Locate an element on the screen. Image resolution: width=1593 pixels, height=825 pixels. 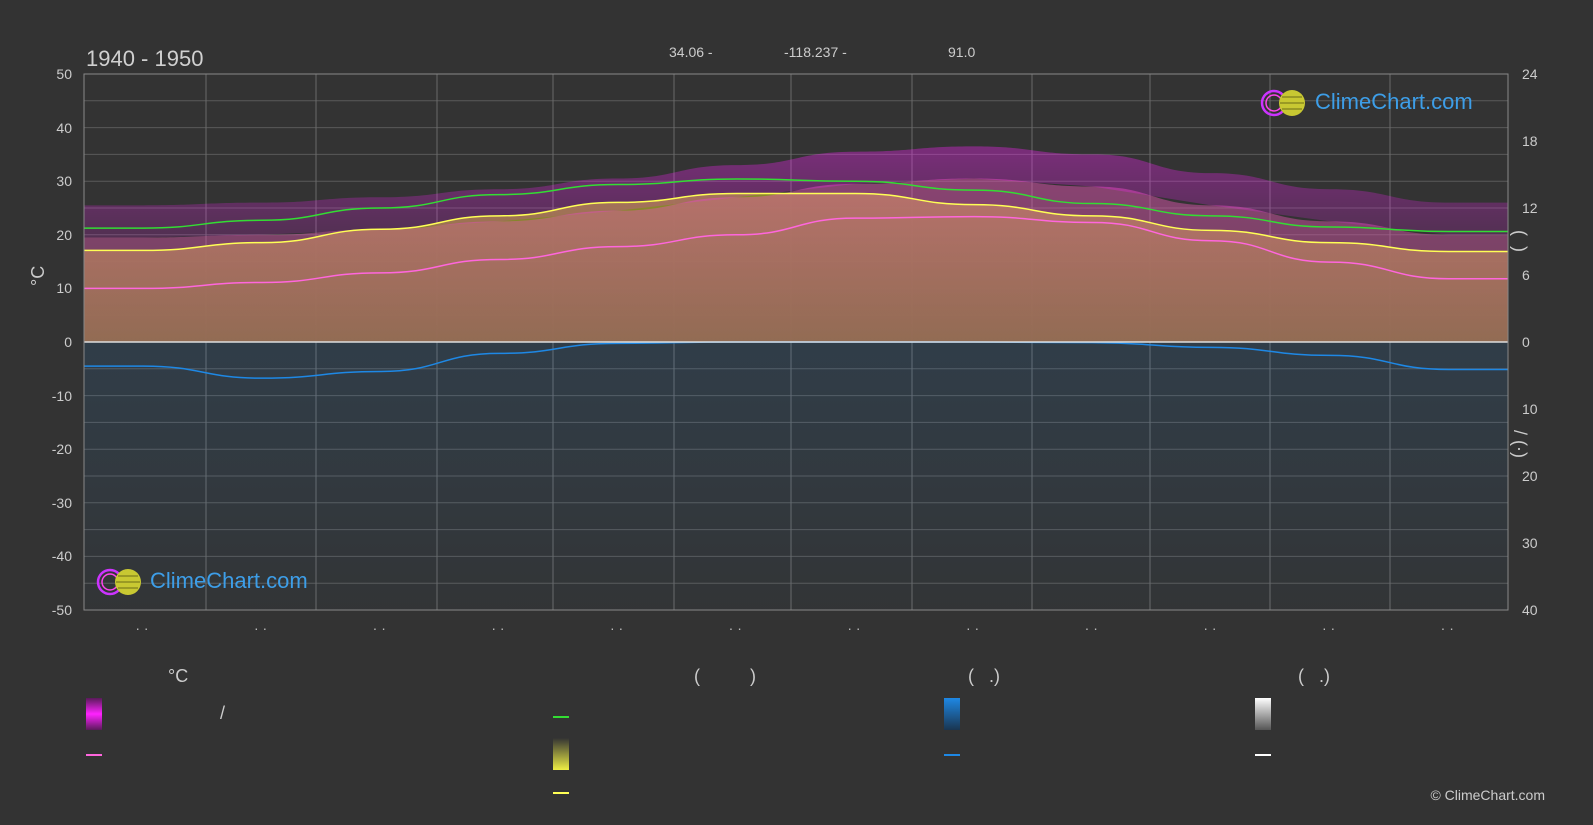
elevation-label: 91.0 is located at coordinates (962, 52).